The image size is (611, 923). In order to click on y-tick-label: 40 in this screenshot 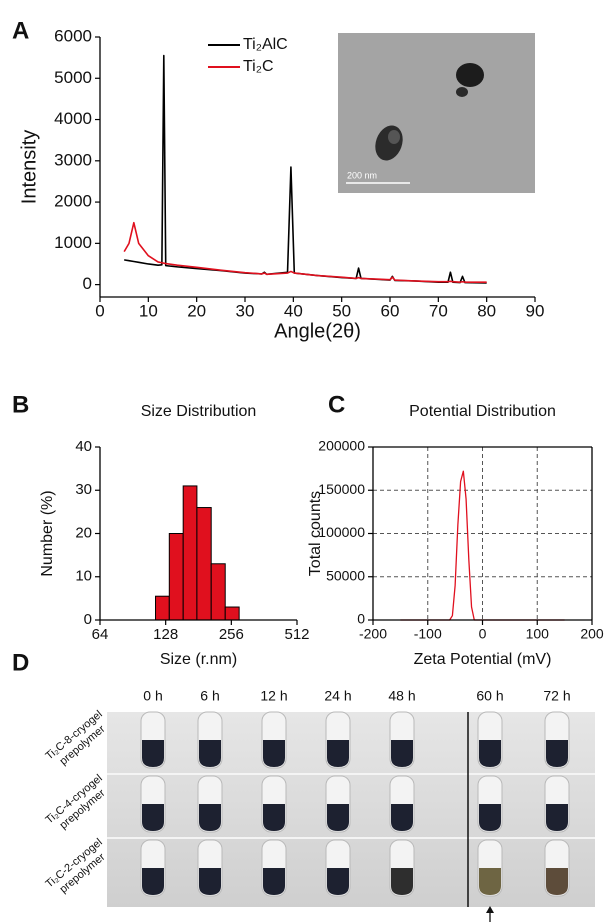, I will do `click(83, 446)`.